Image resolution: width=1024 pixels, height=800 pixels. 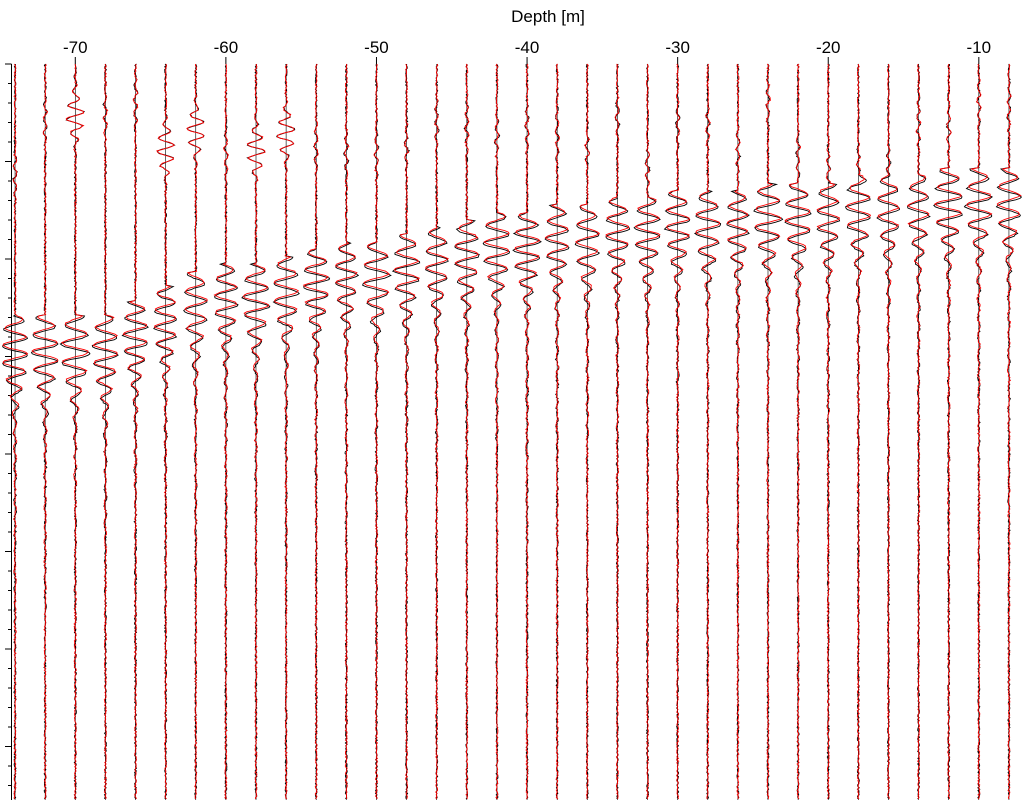 I want to click on x-axis-ticks: -70 -60 -50 -40 -30 -20 -10, so click(x=527, y=51).